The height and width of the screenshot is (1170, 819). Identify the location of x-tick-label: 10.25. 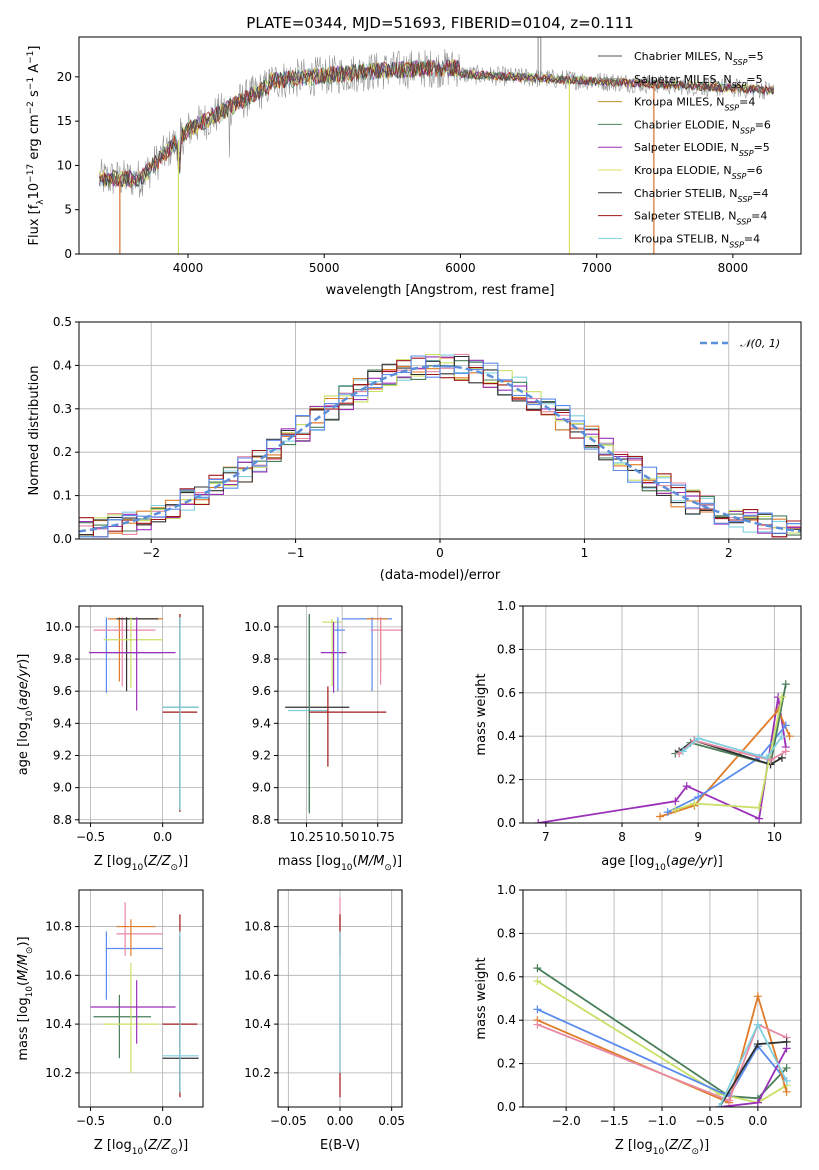
(306, 837).